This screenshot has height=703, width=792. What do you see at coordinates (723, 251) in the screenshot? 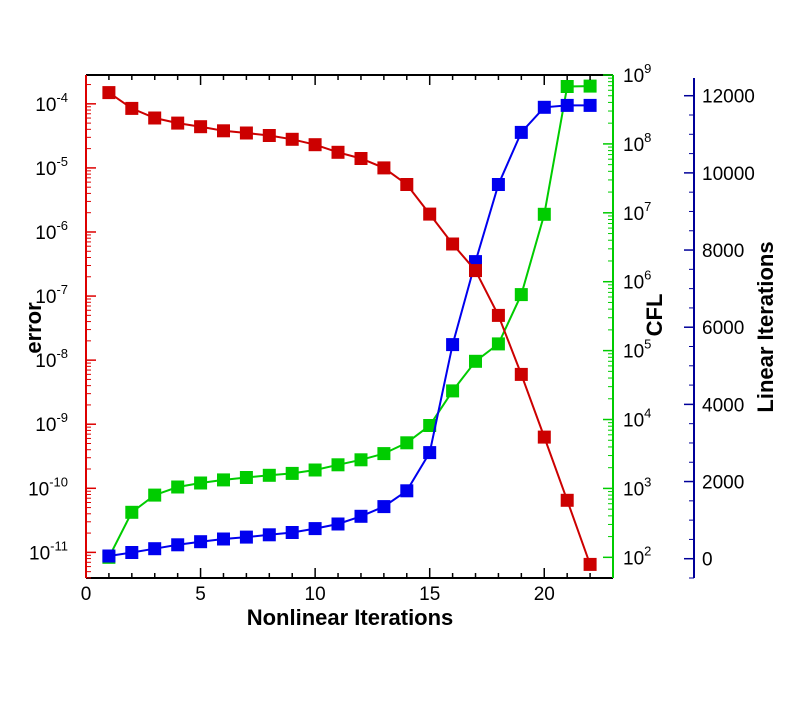
I see `linear-tick-label: 8000` at bounding box center [723, 251].